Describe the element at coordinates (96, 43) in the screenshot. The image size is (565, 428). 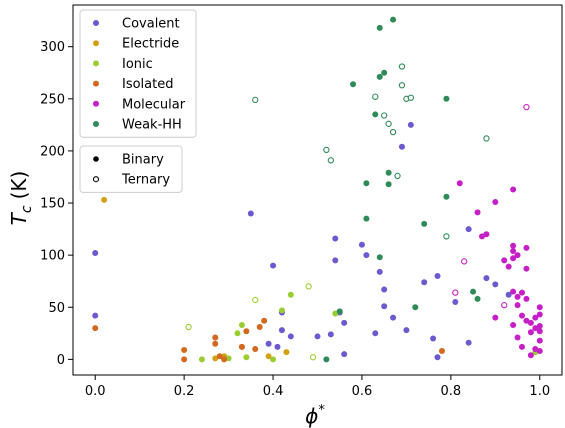
I see `legend-marker-electride` at that location.